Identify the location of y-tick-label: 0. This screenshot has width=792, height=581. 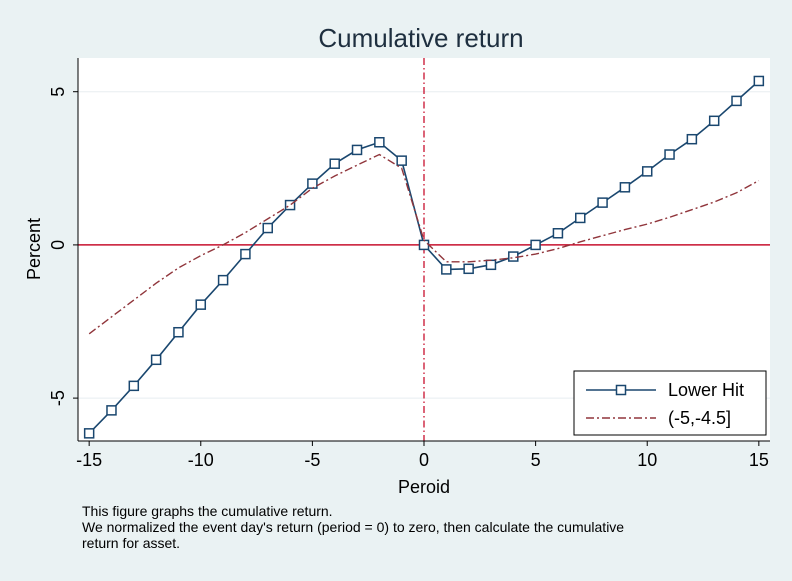
(58, 245).